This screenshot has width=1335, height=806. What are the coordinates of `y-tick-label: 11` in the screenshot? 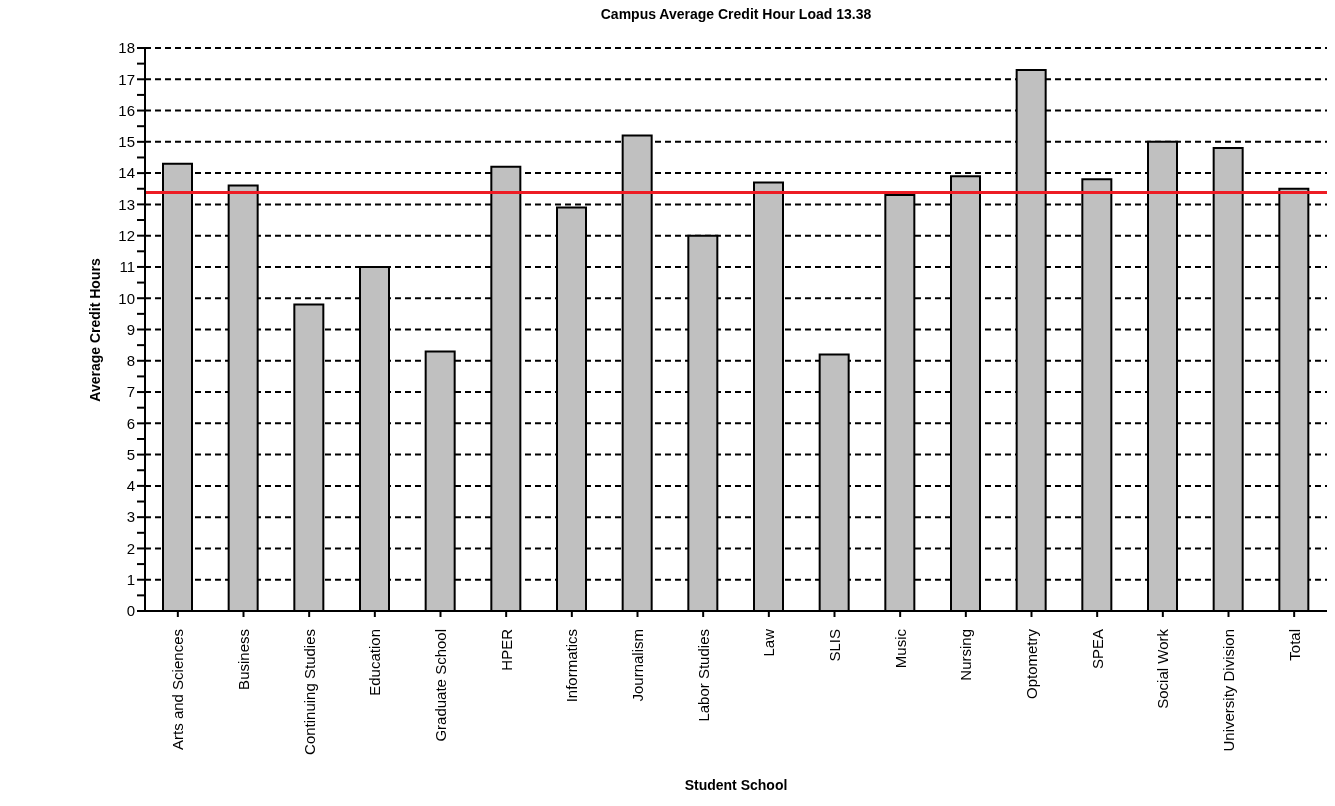 It's located at (127, 267).